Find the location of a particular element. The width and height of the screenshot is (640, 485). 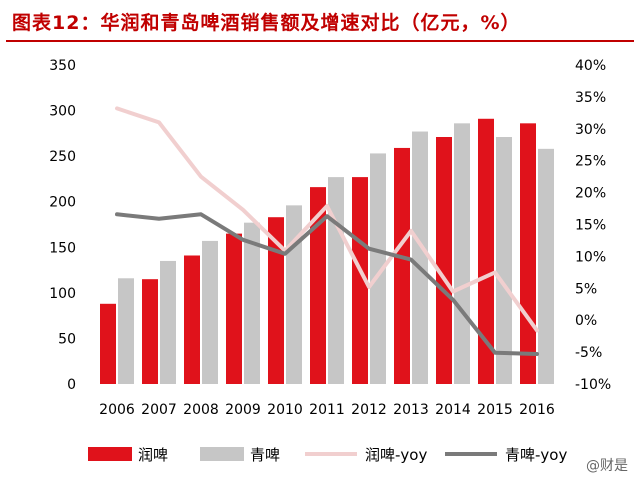

x-tick-label: 2014 is located at coordinates (453, 410).